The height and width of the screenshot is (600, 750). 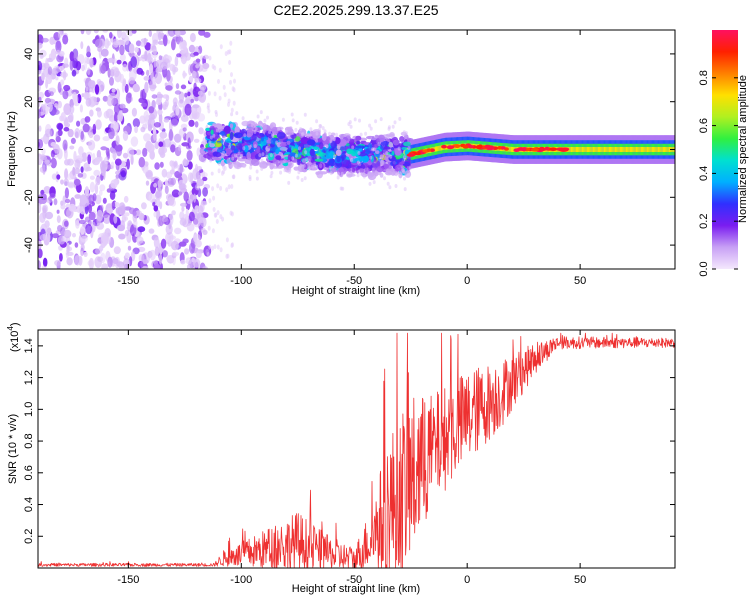 What do you see at coordinates (13, 337) in the screenshot?
I see `snr-scale-label: (x104)` at bounding box center [13, 337].